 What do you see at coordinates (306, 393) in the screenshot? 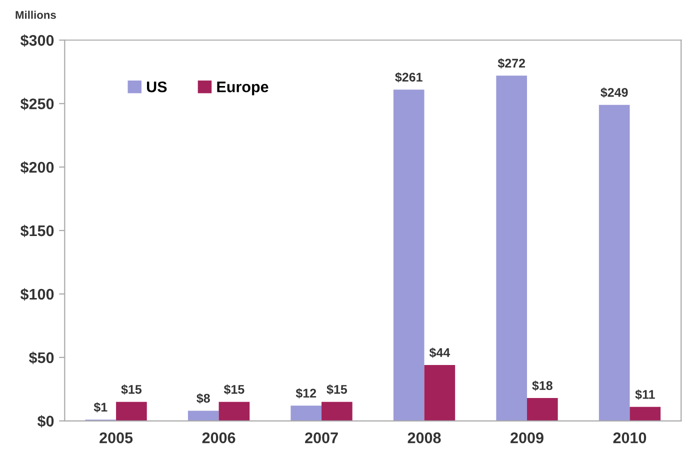
I see `data-label: $12` at bounding box center [306, 393].